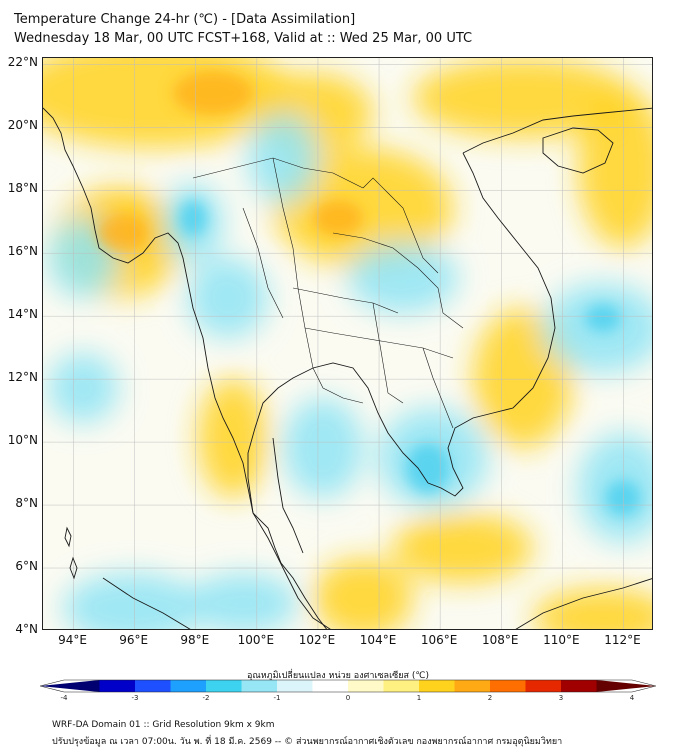 This screenshot has height=756, width=676. I want to click on admin-borders, so click(328, 293).